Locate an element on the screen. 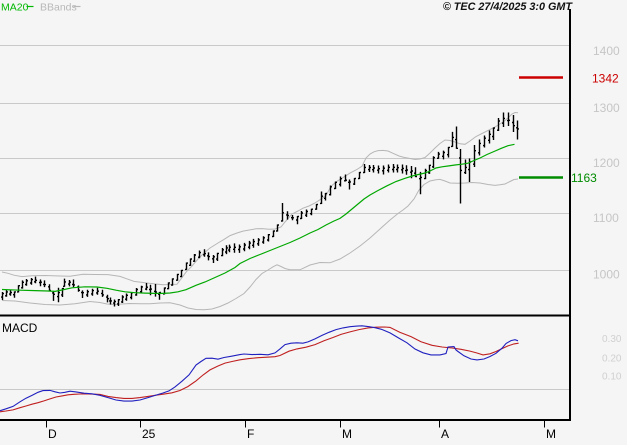 This screenshot has height=445, width=627. svg-text: © TEC 27/4/2025 3:0 GMT is located at coordinates (508, 7).